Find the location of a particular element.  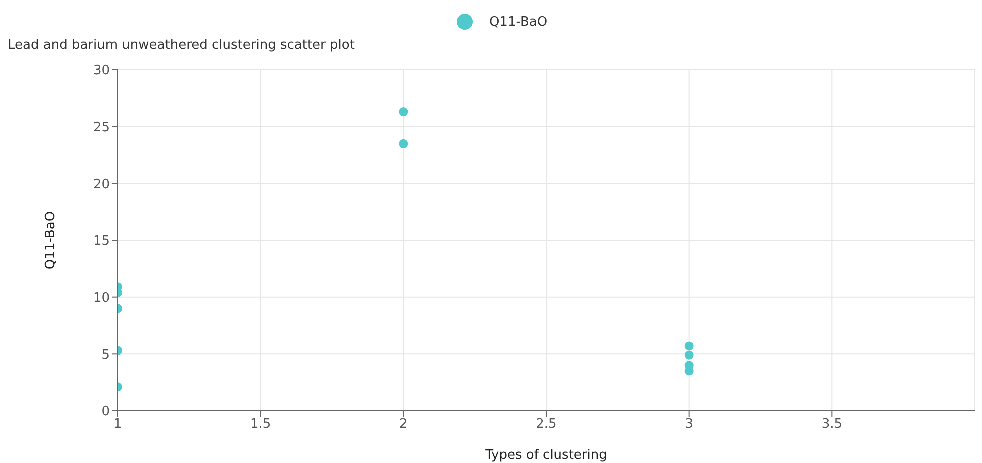

y-tick-label: 20 is located at coordinates (101, 184).